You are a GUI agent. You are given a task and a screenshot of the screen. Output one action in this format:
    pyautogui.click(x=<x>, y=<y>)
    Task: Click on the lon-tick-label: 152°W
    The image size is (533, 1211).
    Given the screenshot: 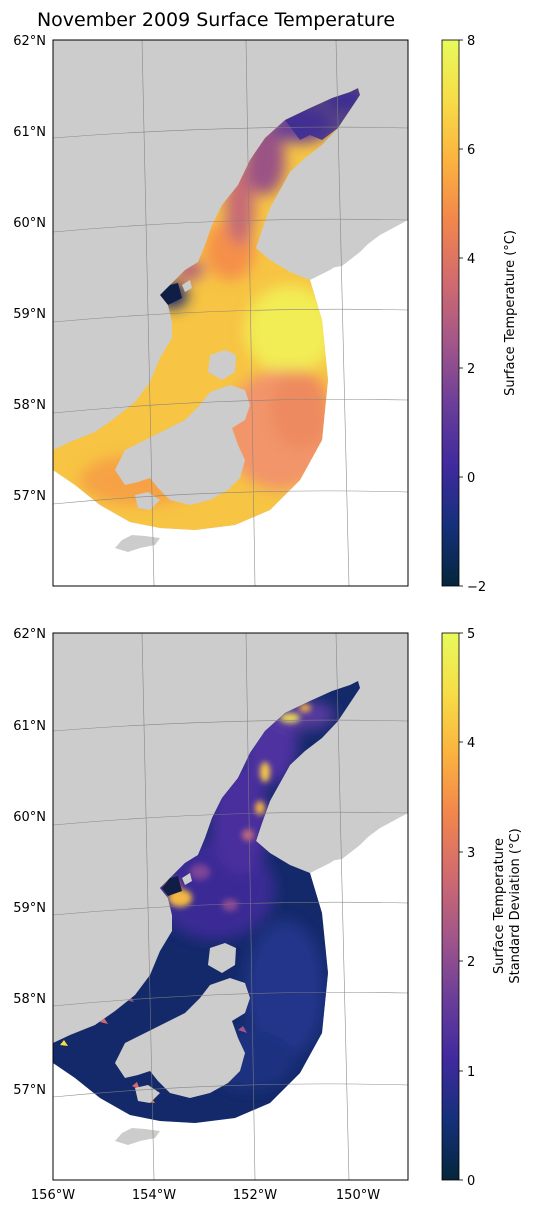 What is the action you would take?
    pyautogui.click(x=255, y=1195)
    